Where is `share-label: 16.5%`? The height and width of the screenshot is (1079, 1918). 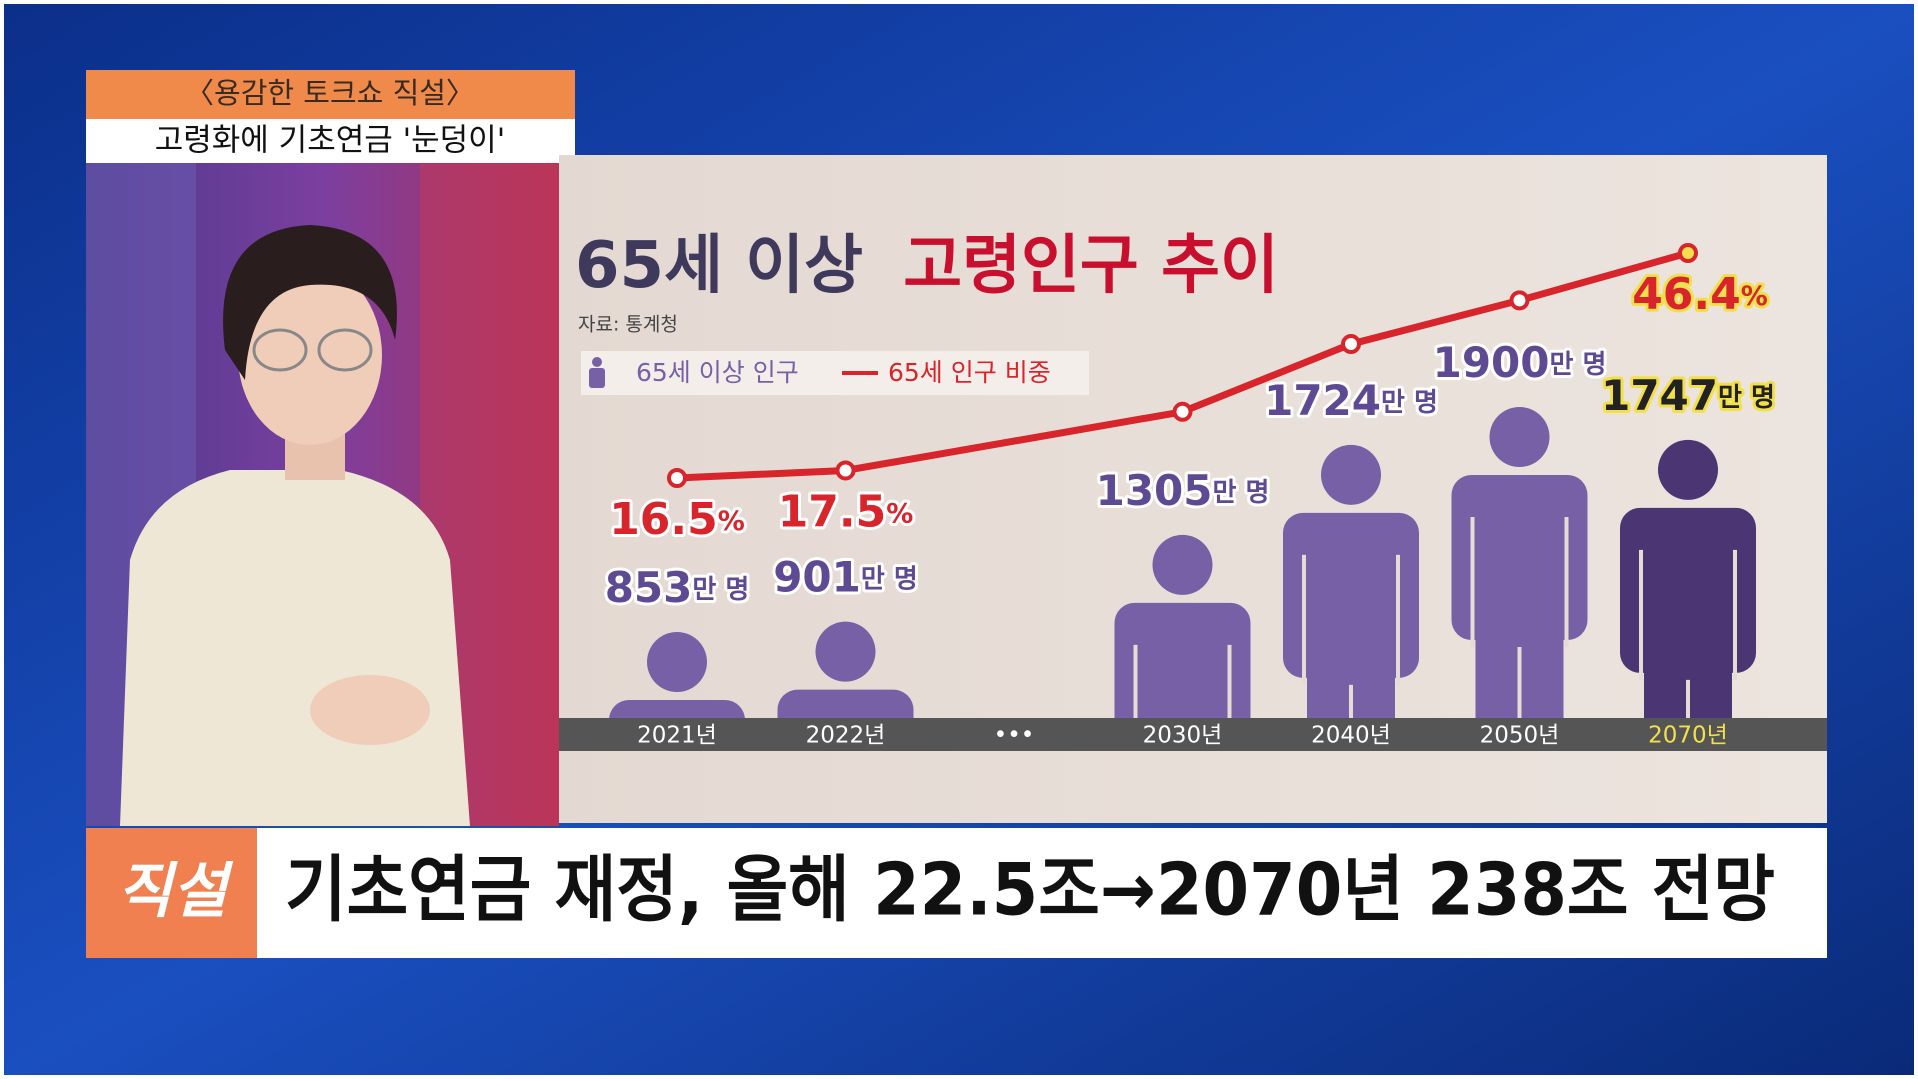 share-label: 16.5% is located at coordinates (677, 519).